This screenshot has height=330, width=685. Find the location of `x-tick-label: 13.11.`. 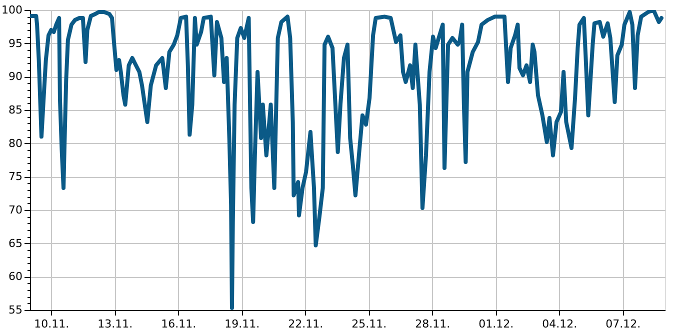

x-tick-label: 13.11. is located at coordinates (115, 324).